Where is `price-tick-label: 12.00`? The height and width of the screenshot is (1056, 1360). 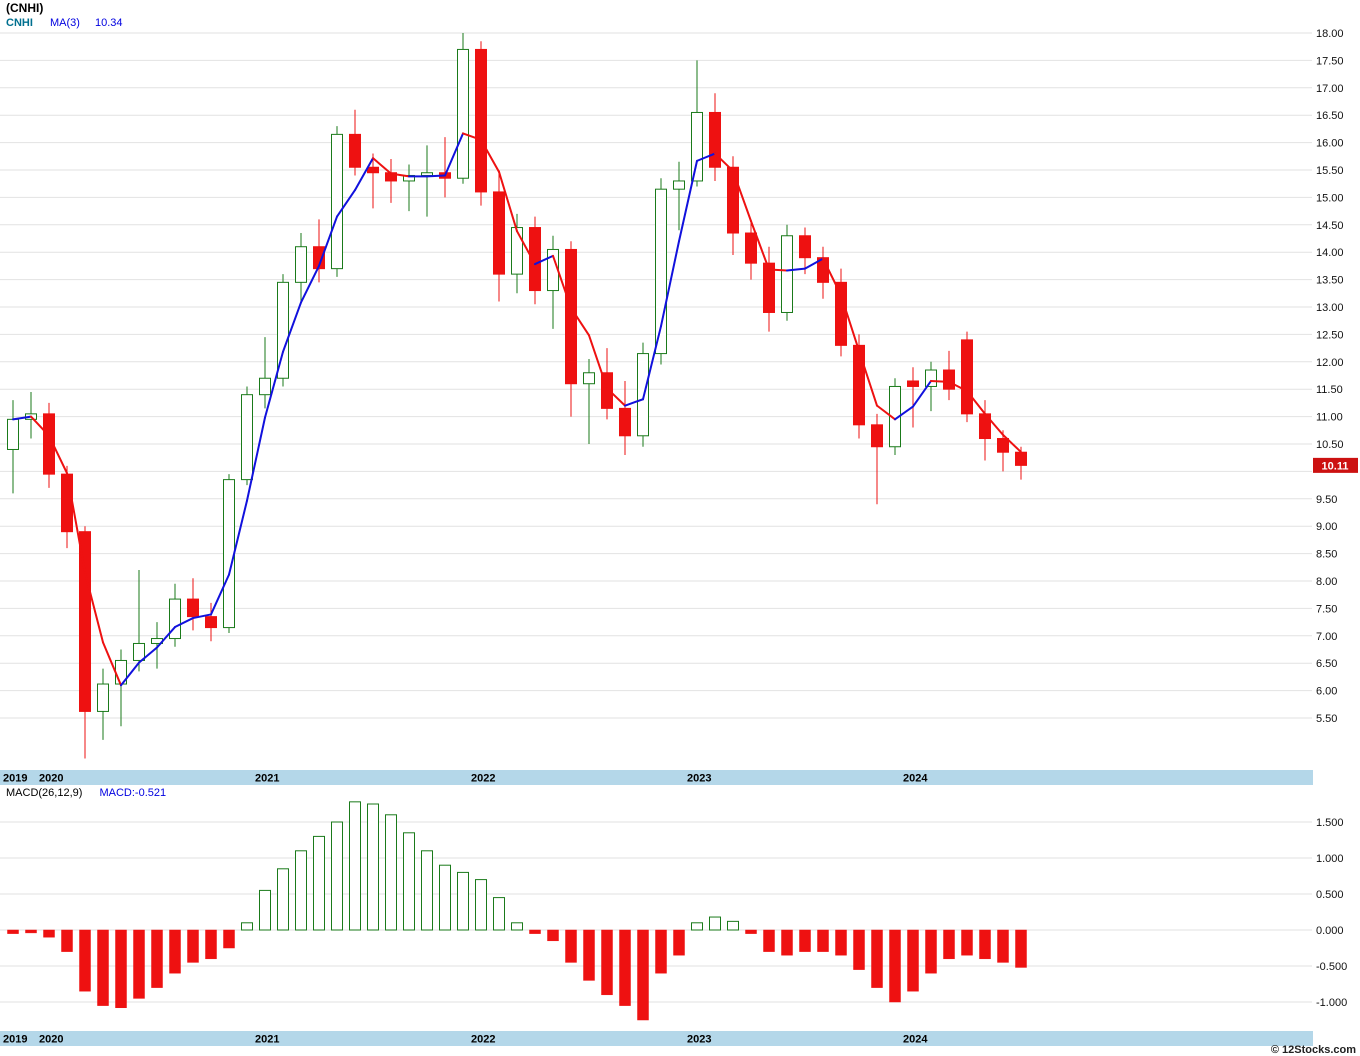
price-tick-label: 12.00 is located at coordinates (1330, 363).